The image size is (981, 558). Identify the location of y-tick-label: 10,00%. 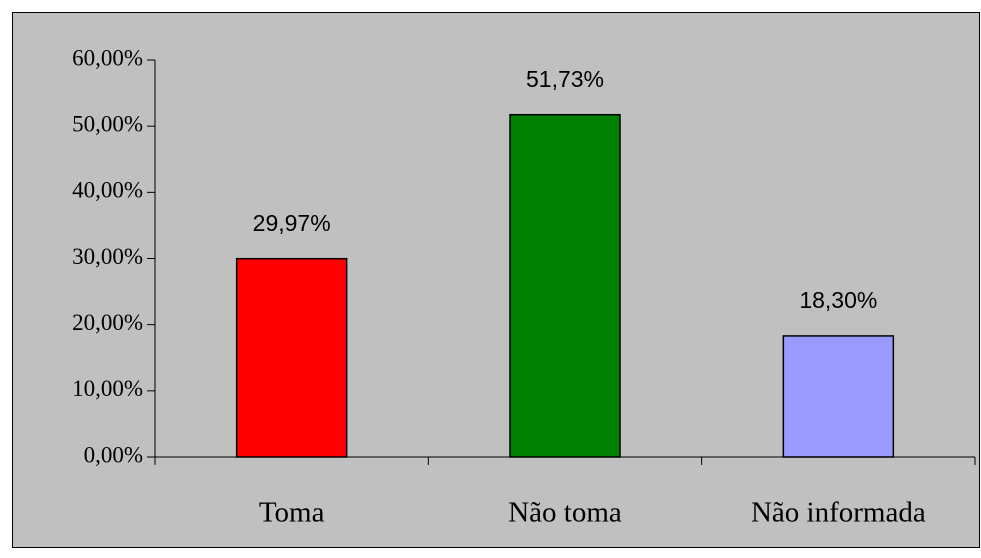
(107, 388).